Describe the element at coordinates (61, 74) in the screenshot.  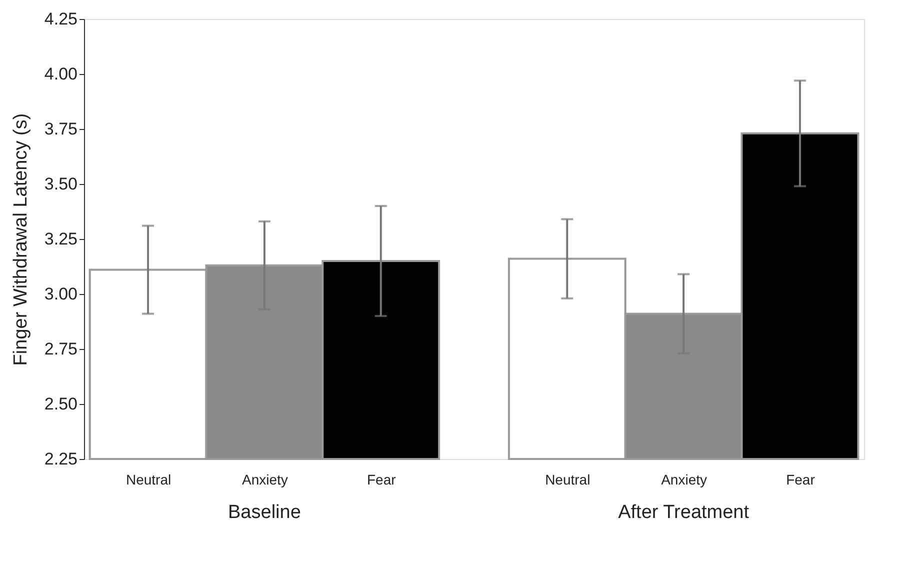
I see `y-tick-label: 4.00` at that location.